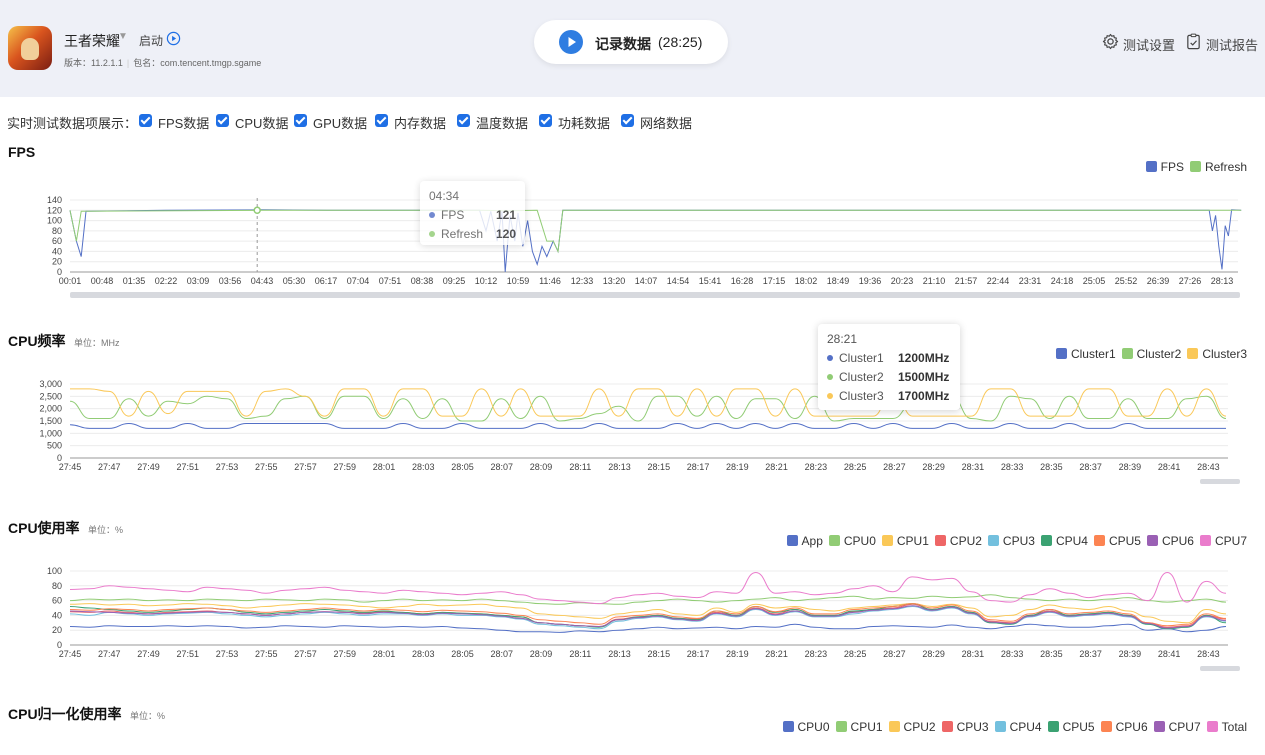 The image size is (1265, 755). Describe the element at coordinates (924, 396) in the screenshot. I see `tooltip-value: 1700MHz` at that location.